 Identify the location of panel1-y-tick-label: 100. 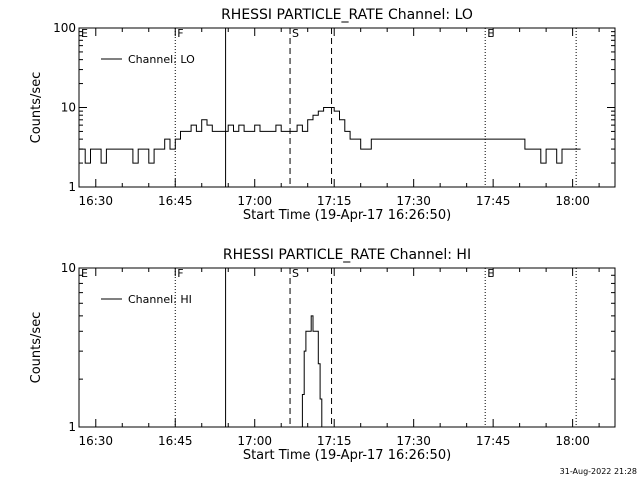
(64, 28).